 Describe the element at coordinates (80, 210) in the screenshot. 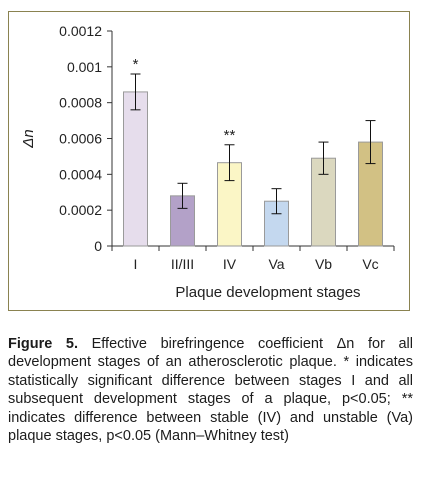

I see `y-tick-label: 0.0002` at that location.